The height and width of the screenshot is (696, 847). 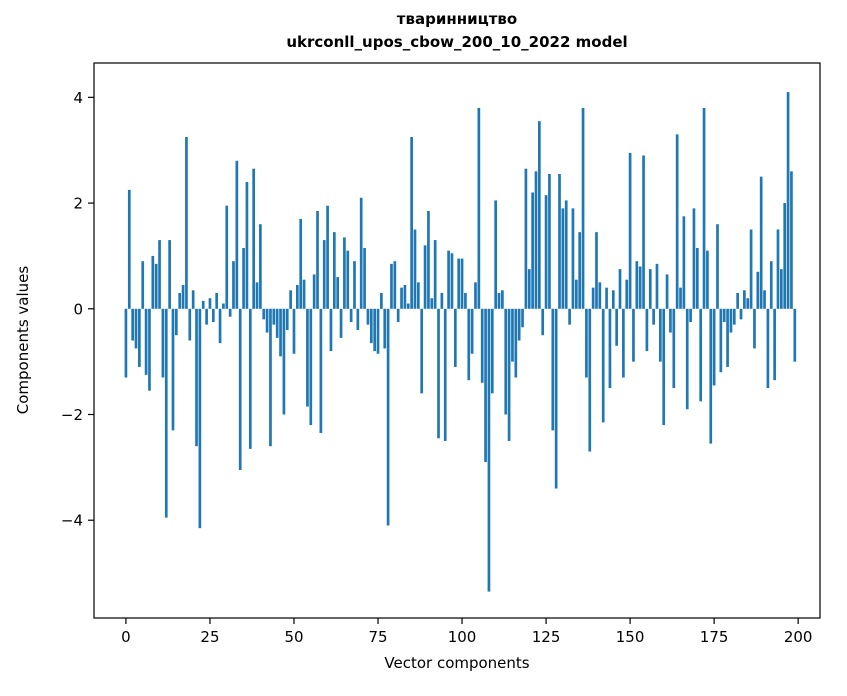 I want to click on y-tick-label: −4, so click(x=72, y=521).